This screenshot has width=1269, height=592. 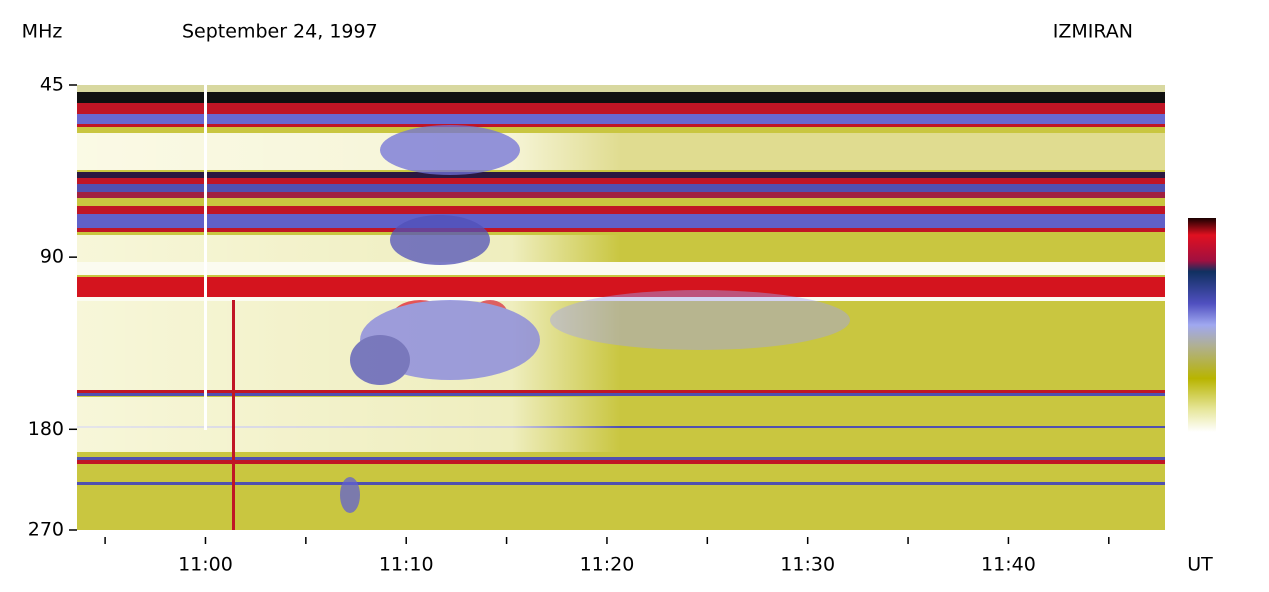 What do you see at coordinates (1200, 565) in the screenshot?
I see `x-axis-label: UT` at bounding box center [1200, 565].